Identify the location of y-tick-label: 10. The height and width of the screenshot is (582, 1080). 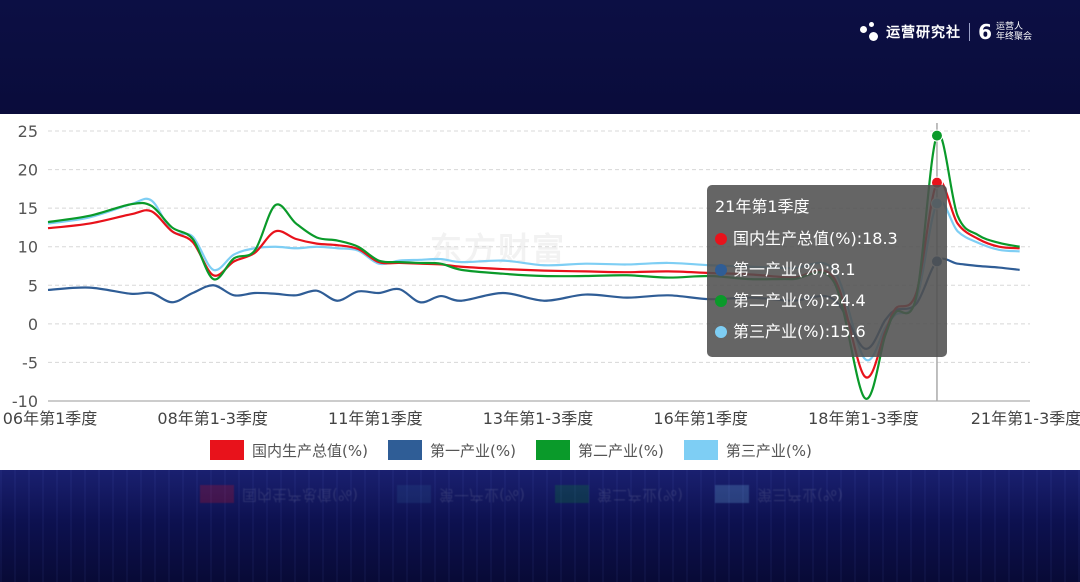
(28, 247).